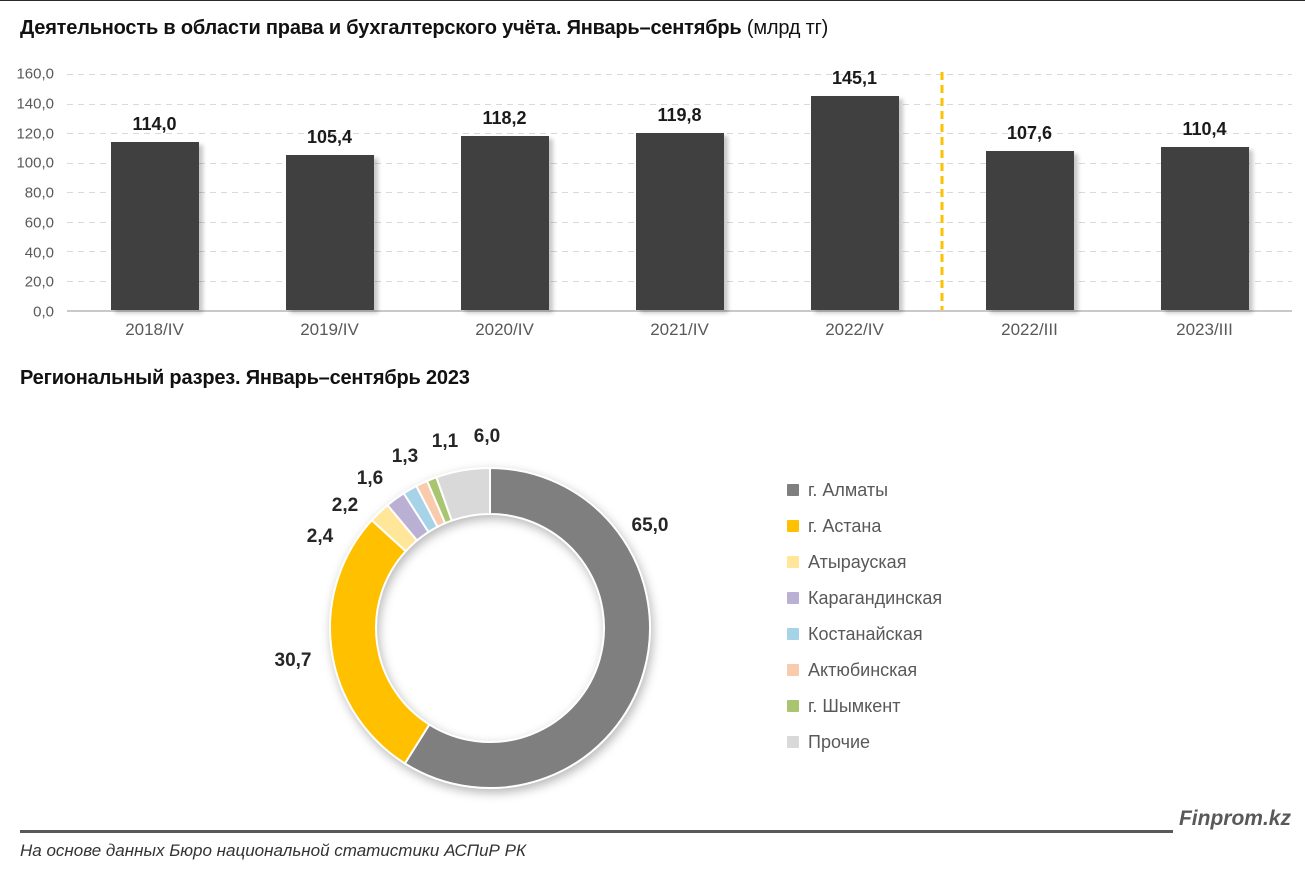 This screenshot has height=872, width=1305. Describe the element at coordinates (1204, 329) in the screenshot. I see `x-axis-label-2023/III: 2023/III` at that location.